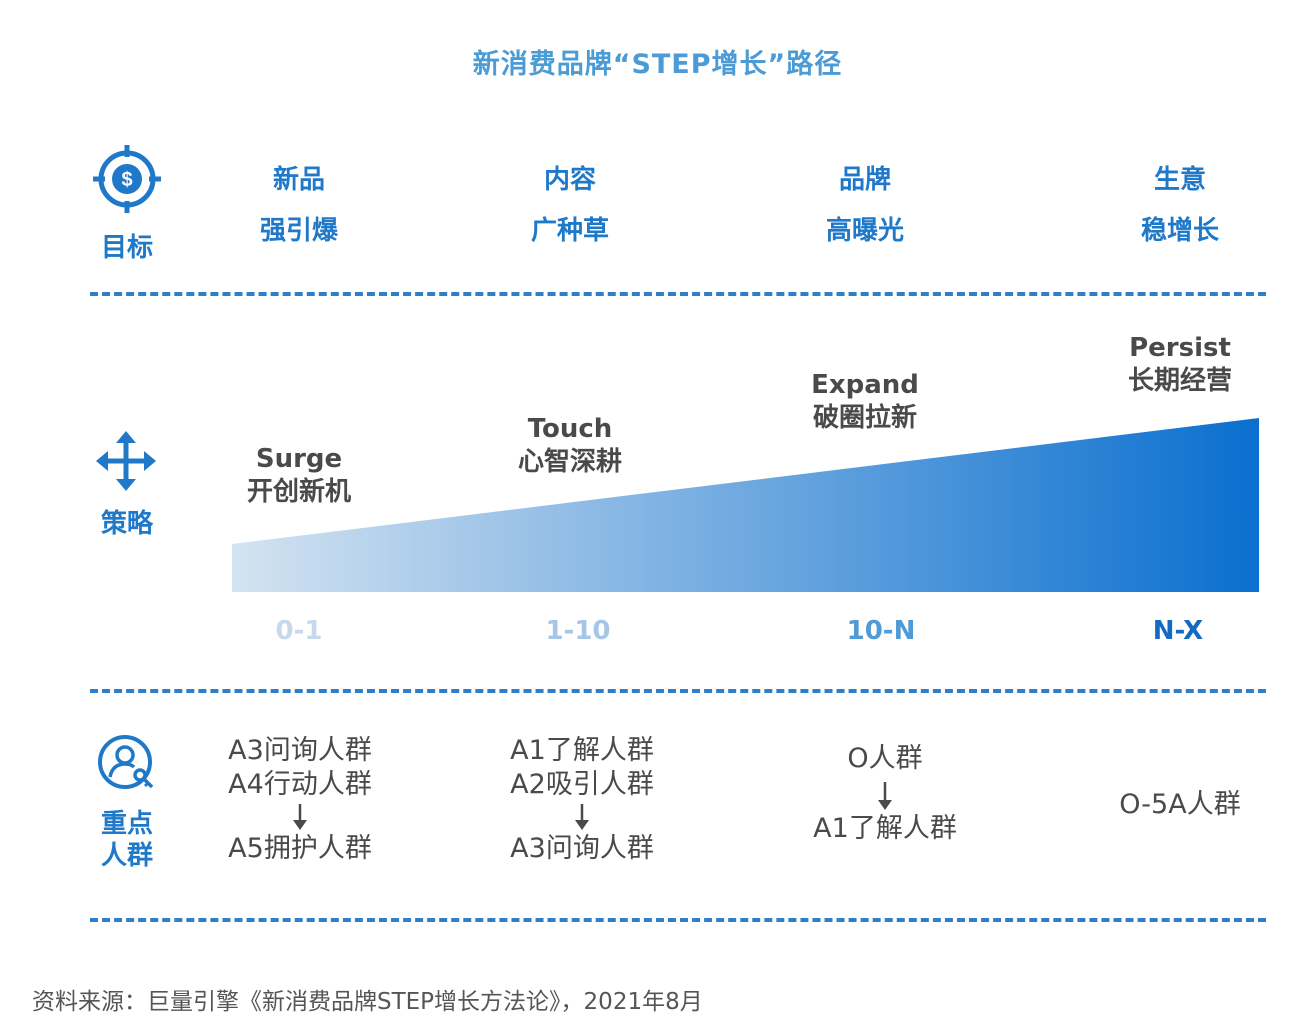 The width and height of the screenshot is (1315, 1021). I want to click on crowd-to: A1了解人群, so click(885, 828).